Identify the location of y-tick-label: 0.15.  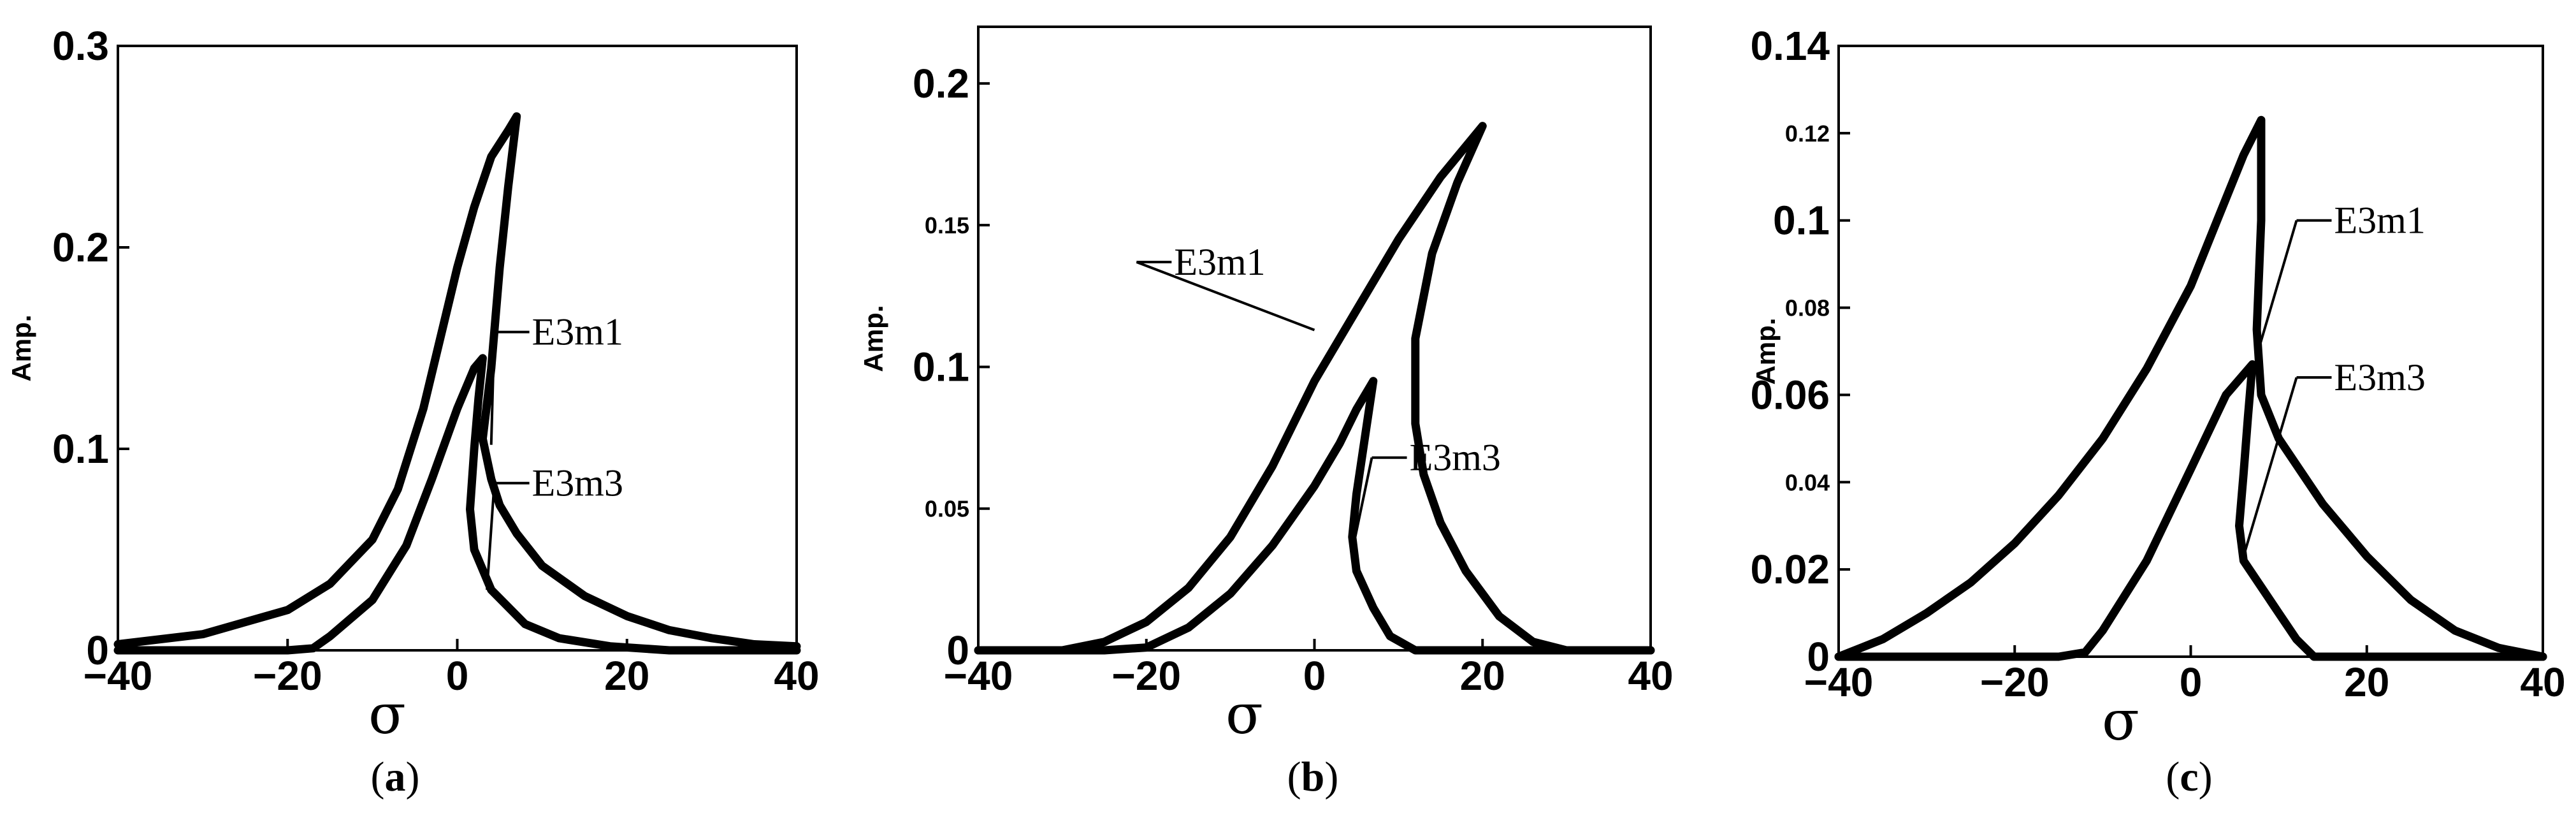
(947, 225).